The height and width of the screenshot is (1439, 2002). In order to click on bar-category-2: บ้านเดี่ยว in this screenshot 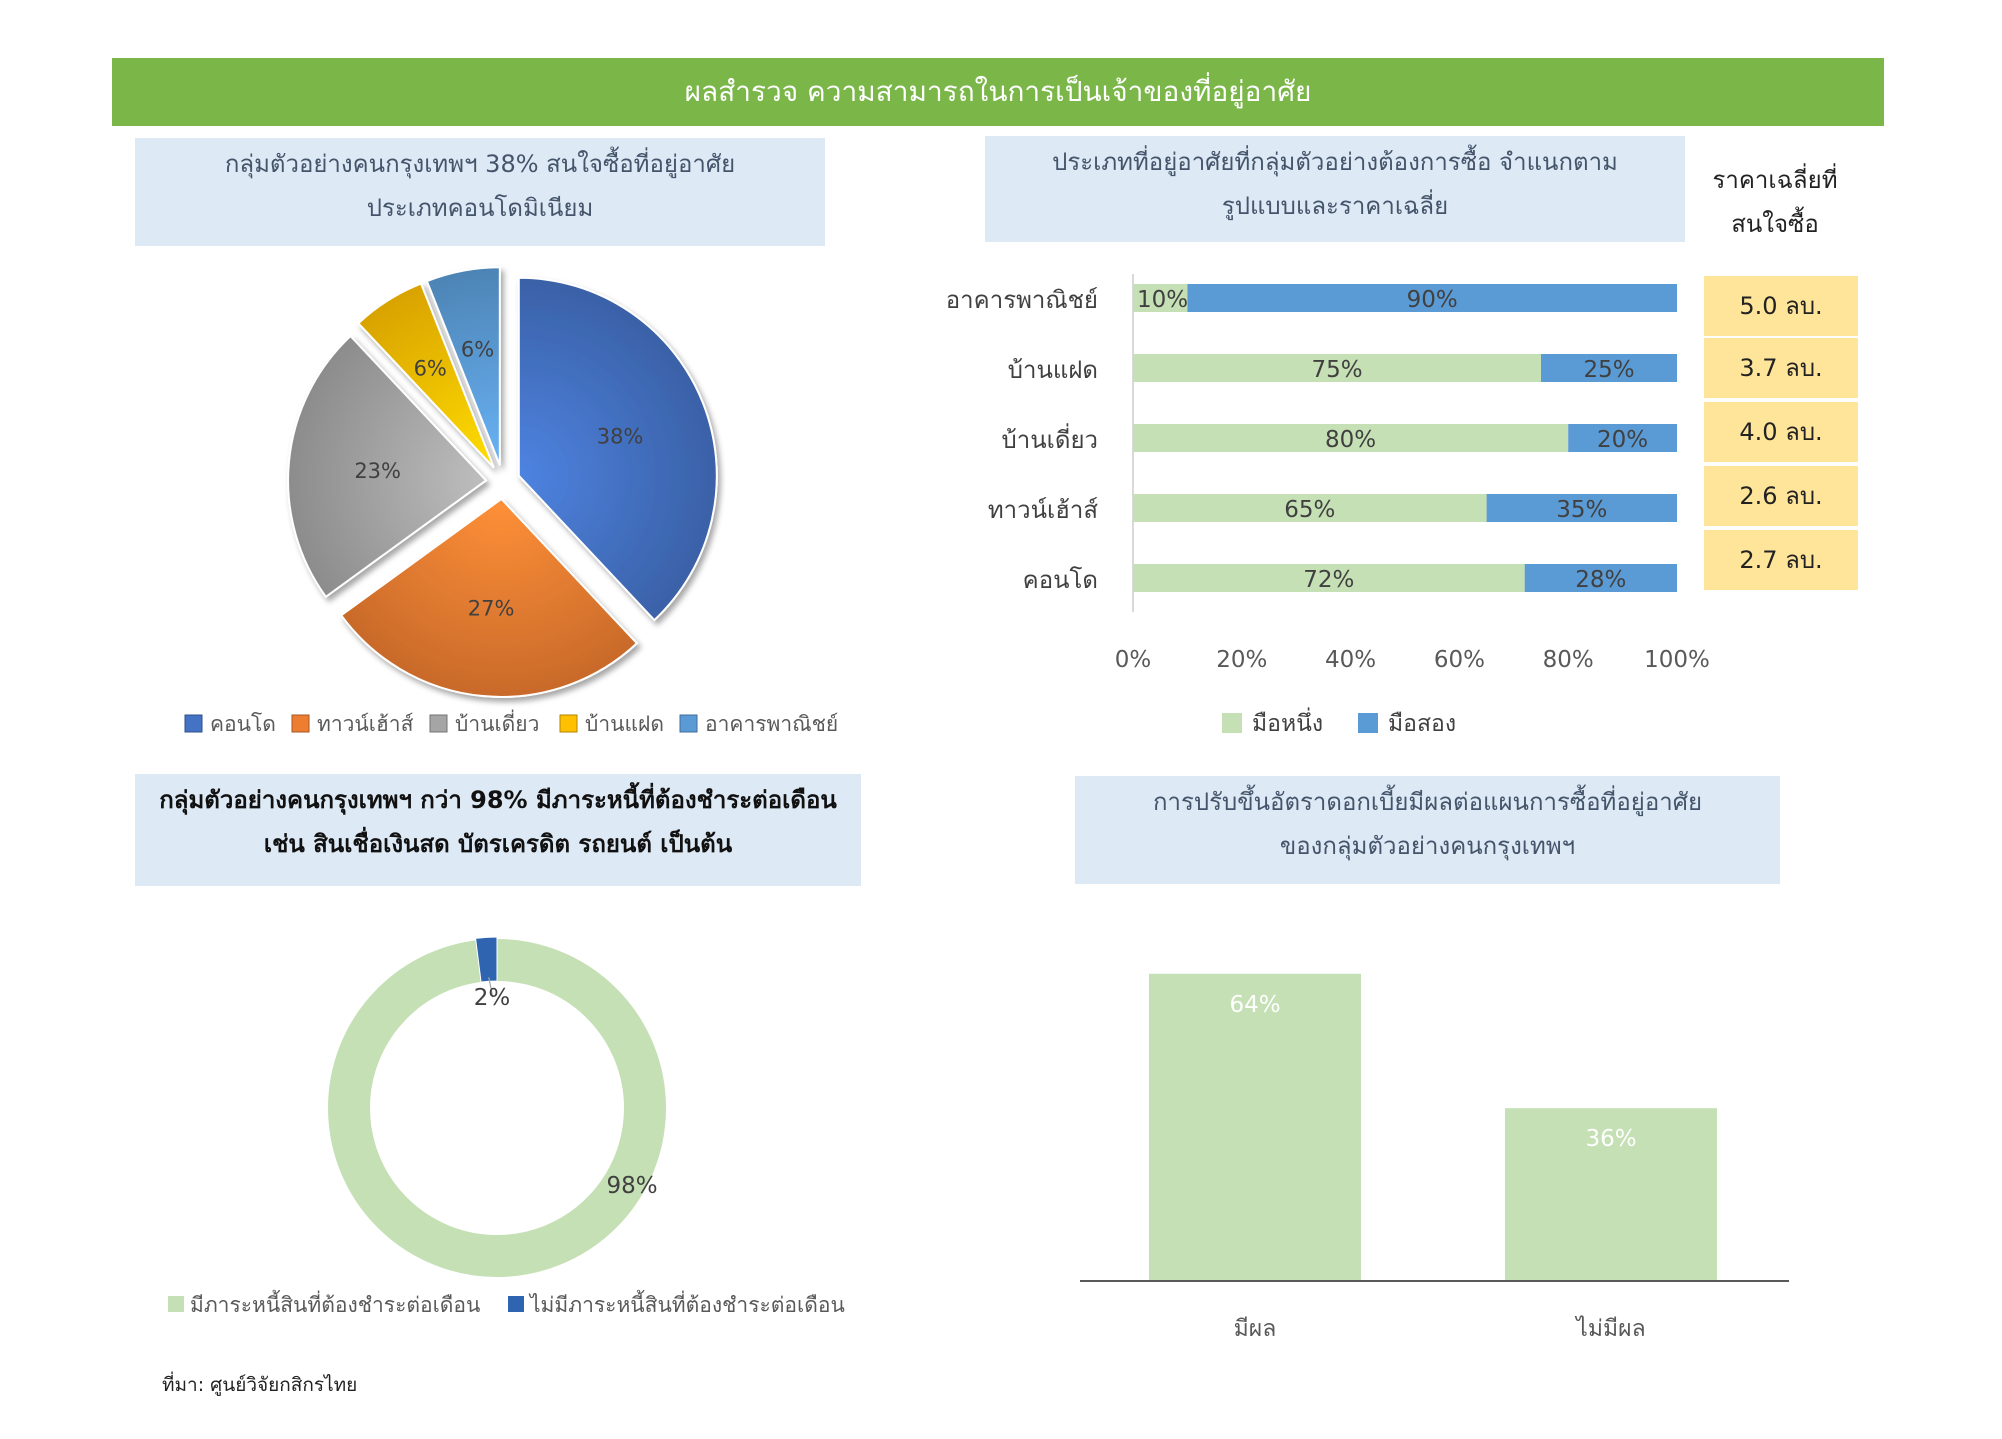, I will do `click(1050, 438)`.